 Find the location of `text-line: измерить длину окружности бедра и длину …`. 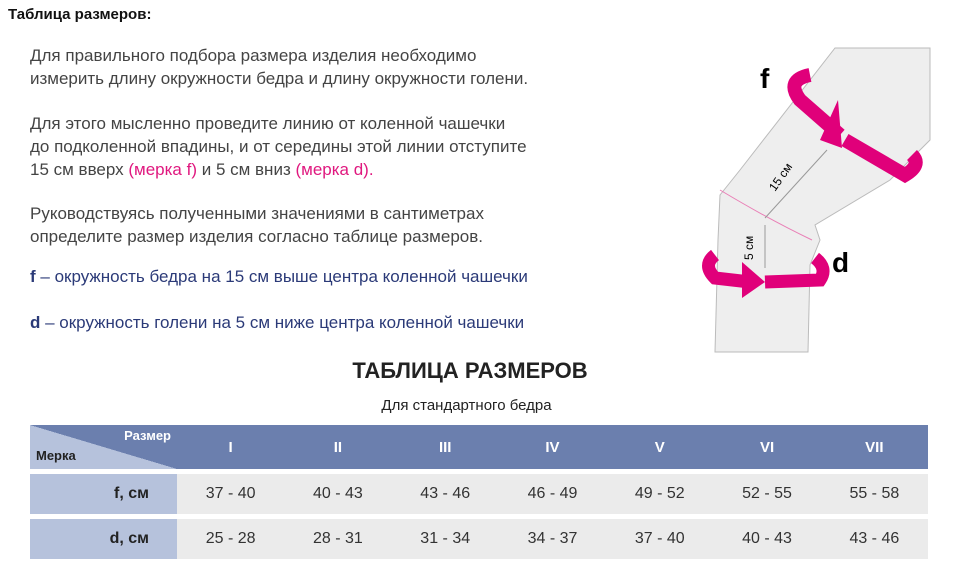

text-line: измерить длину окружности бедра и длину … is located at coordinates (279, 78).